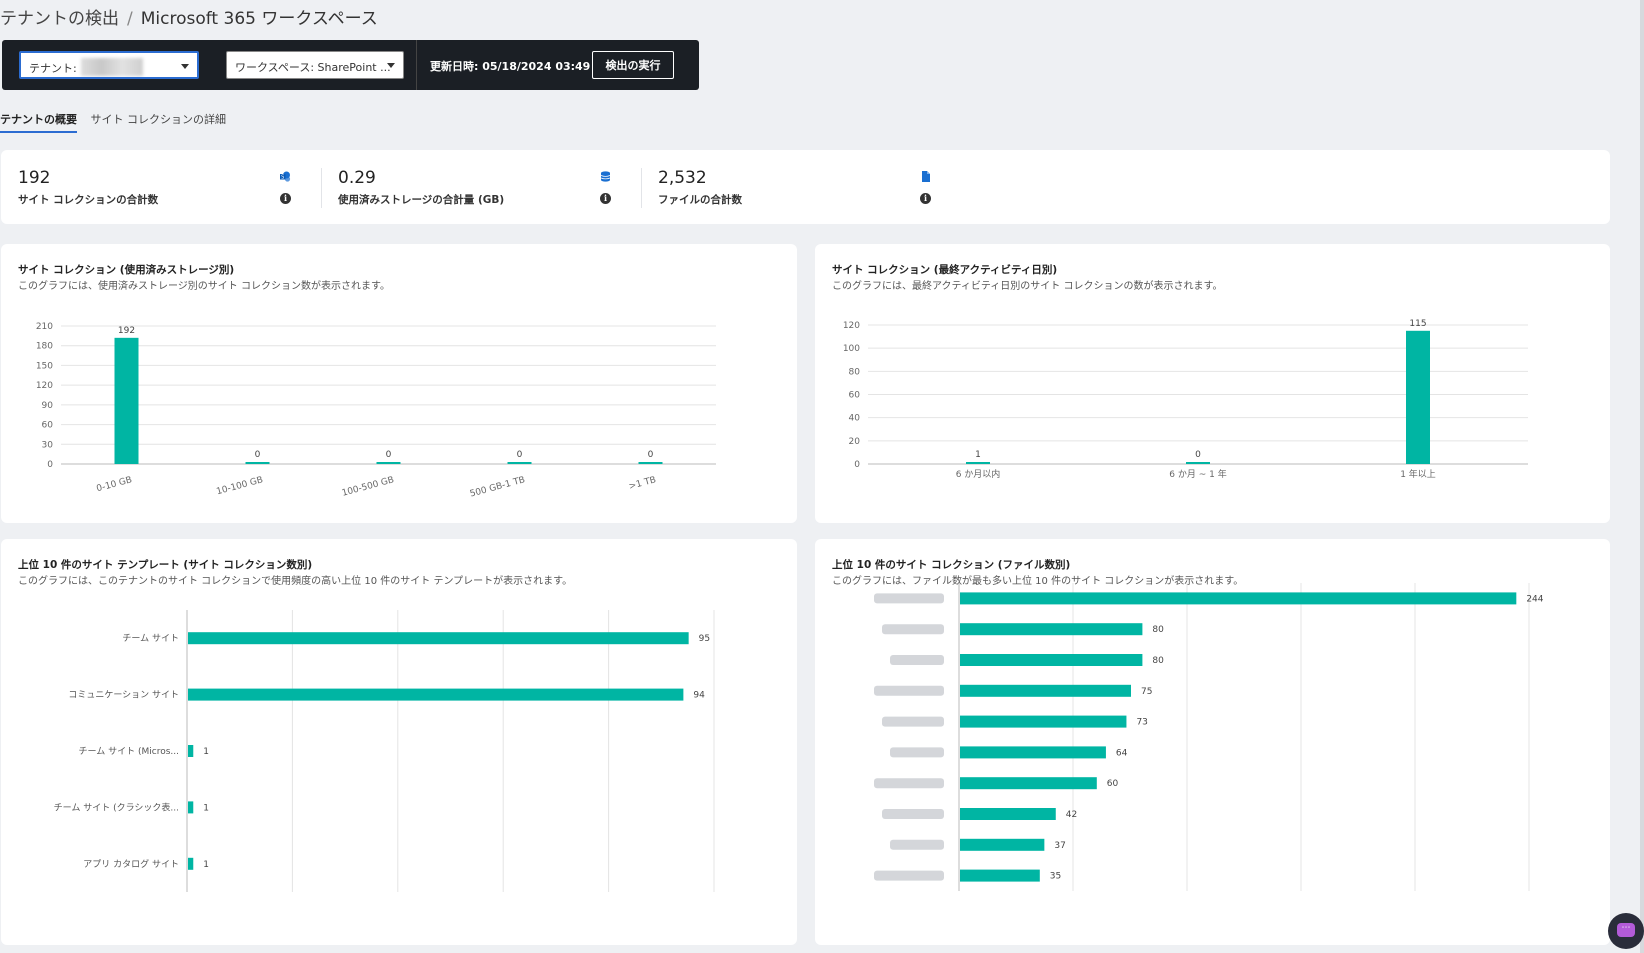 Image resolution: width=1644 pixels, height=953 pixels. I want to click on y-tick-label: 120, so click(851, 326).